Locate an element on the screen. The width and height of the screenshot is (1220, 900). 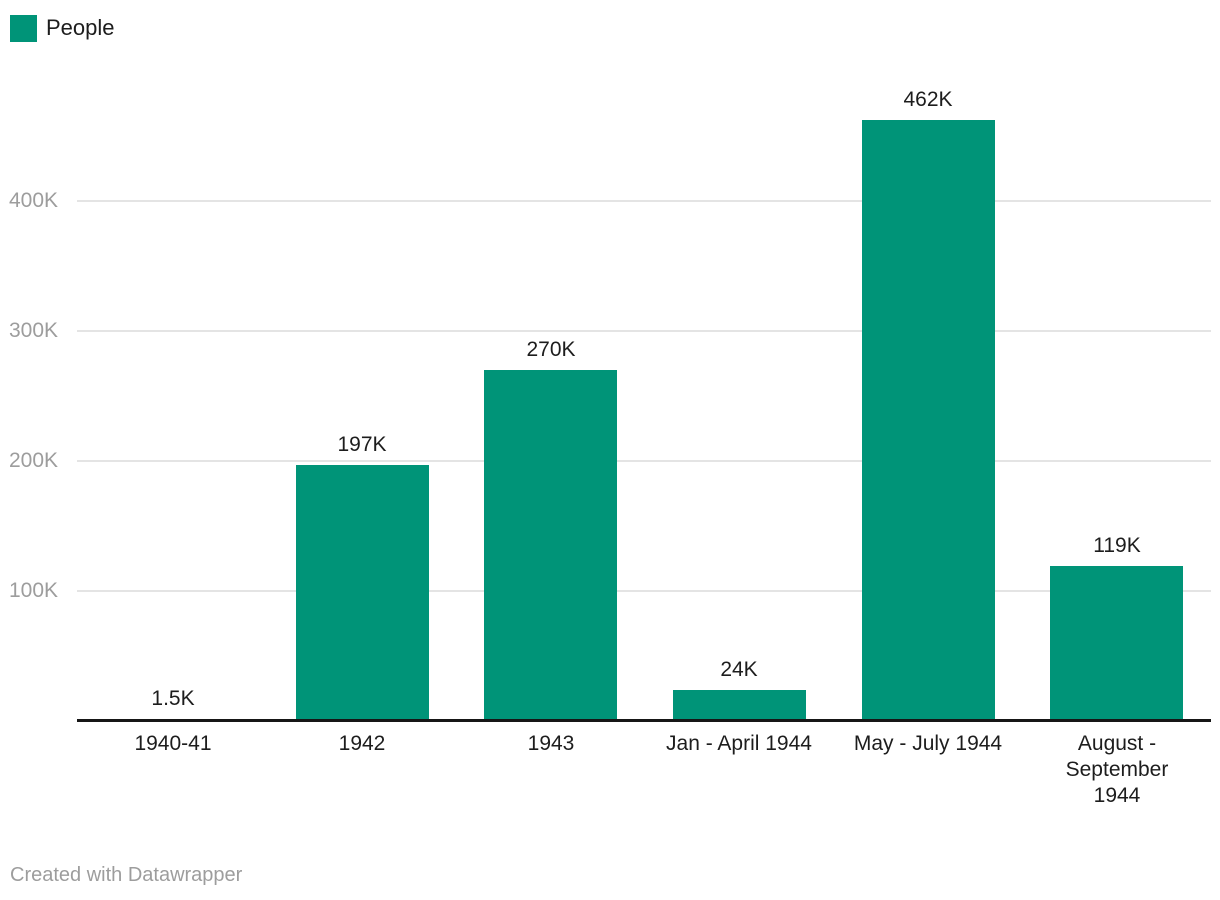
x-axis-line is located at coordinates (644, 720).